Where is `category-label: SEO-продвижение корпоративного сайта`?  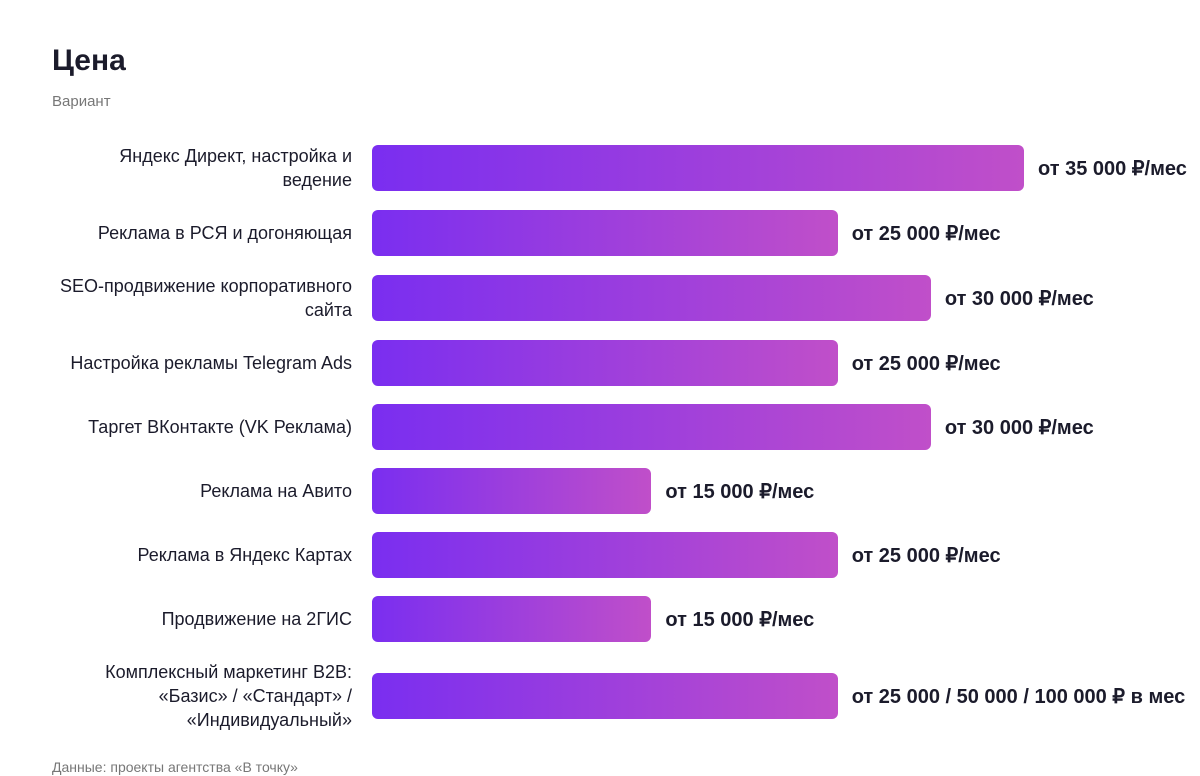
category-label: SEO-продвижение корпоративного сайта is located at coordinates (205, 298).